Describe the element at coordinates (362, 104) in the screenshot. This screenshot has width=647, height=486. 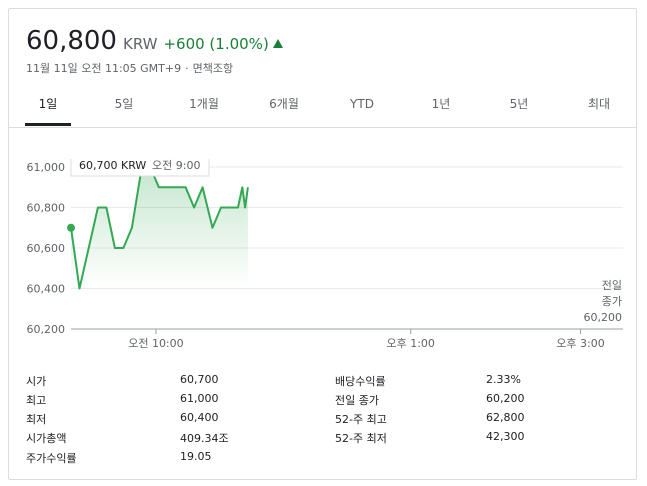
I see `tab-ytd: YTD` at that location.